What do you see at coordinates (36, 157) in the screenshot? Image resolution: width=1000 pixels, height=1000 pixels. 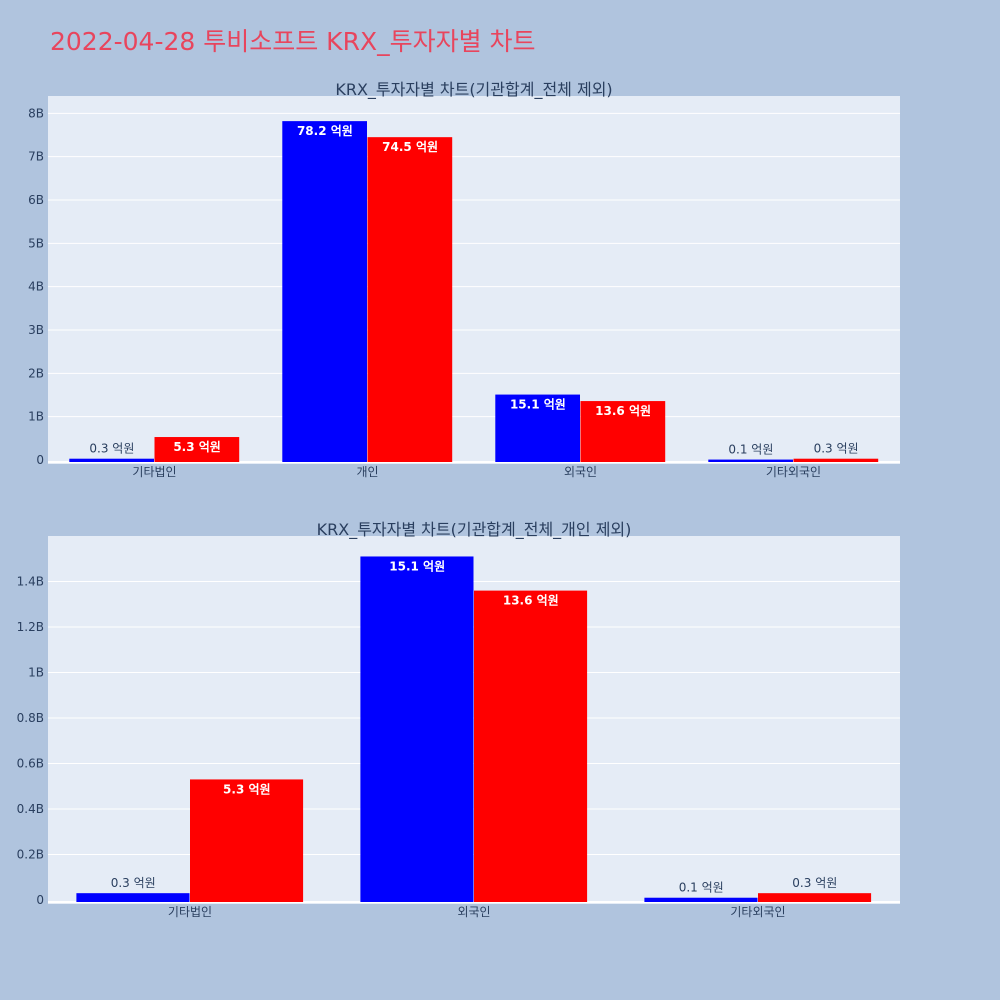 I see `y-tick-label: 7B` at bounding box center [36, 157].